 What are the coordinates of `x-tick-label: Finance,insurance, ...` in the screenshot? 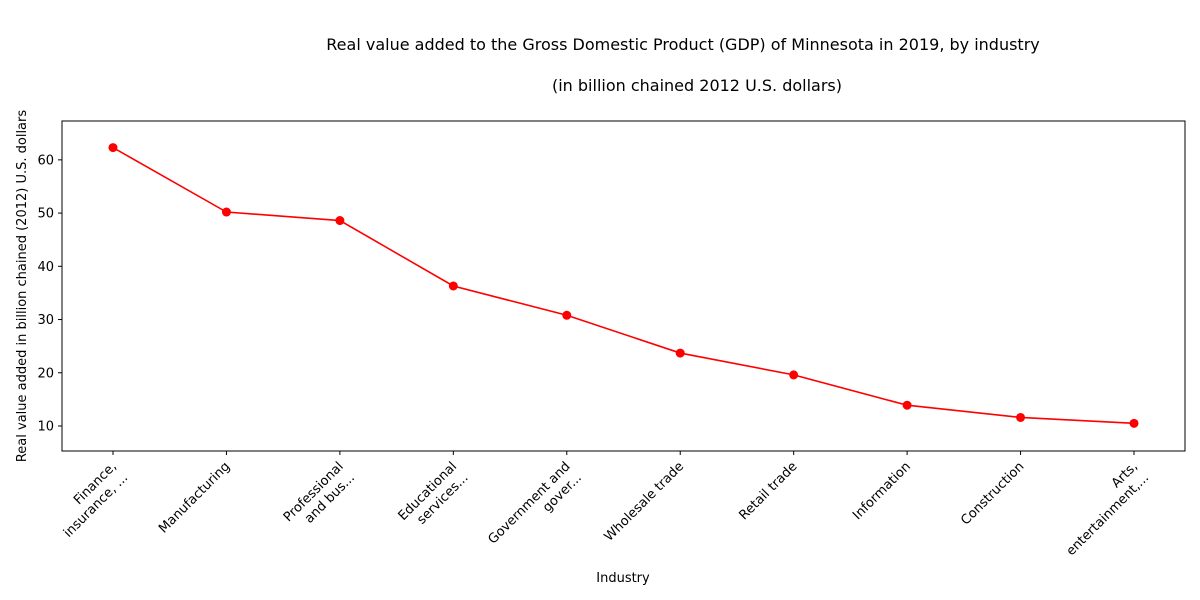 It's located at (90, 499).